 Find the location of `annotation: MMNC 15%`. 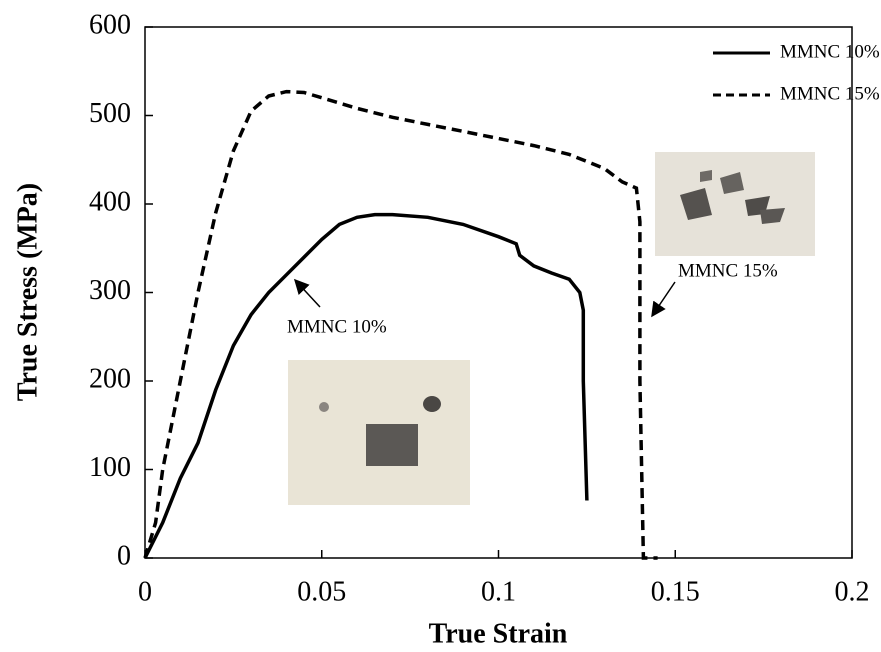

annotation: MMNC 15% is located at coordinates (728, 270).